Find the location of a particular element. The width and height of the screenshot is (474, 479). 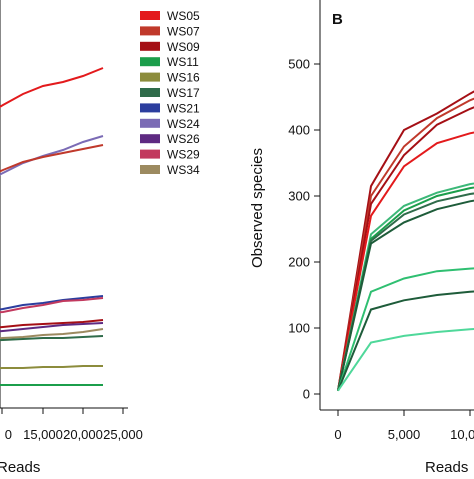

panel-a-x-tick-label: 25,000 is located at coordinates (123, 434).